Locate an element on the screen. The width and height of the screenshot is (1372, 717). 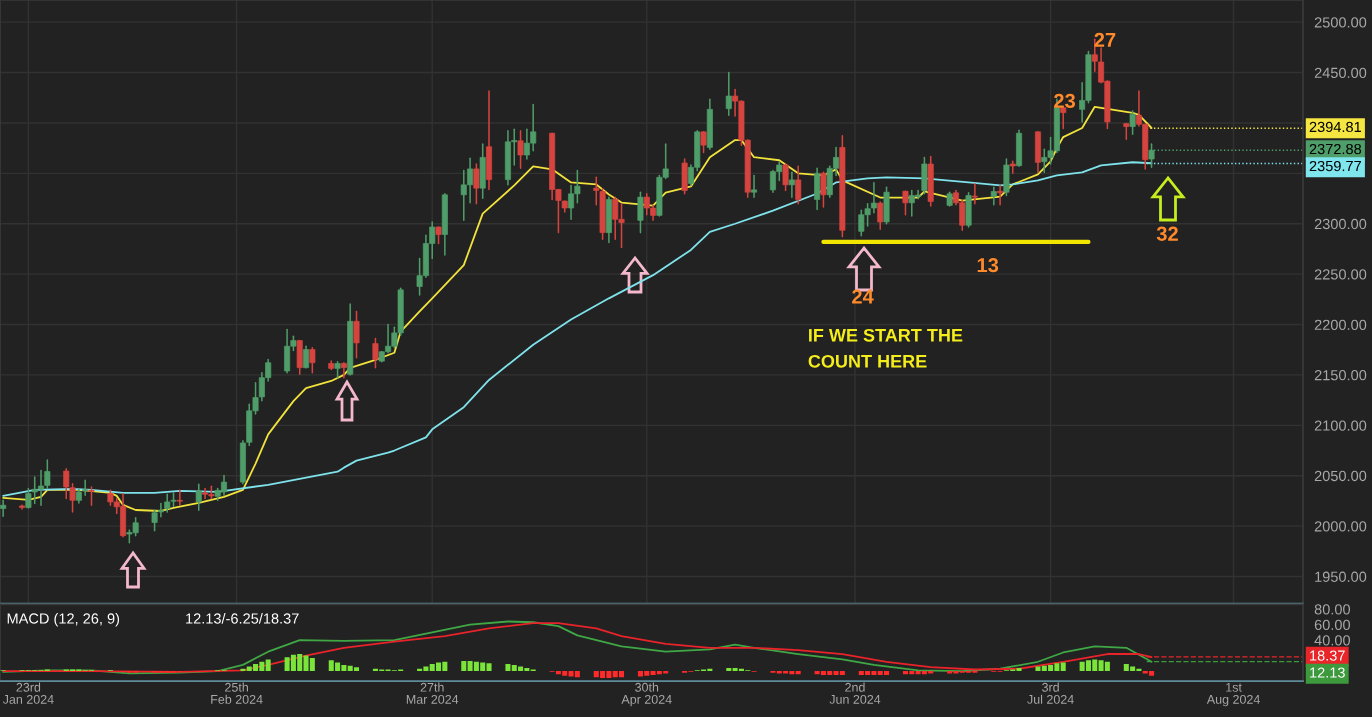
y-tick-label: 2100.00 is located at coordinates (1340, 425).